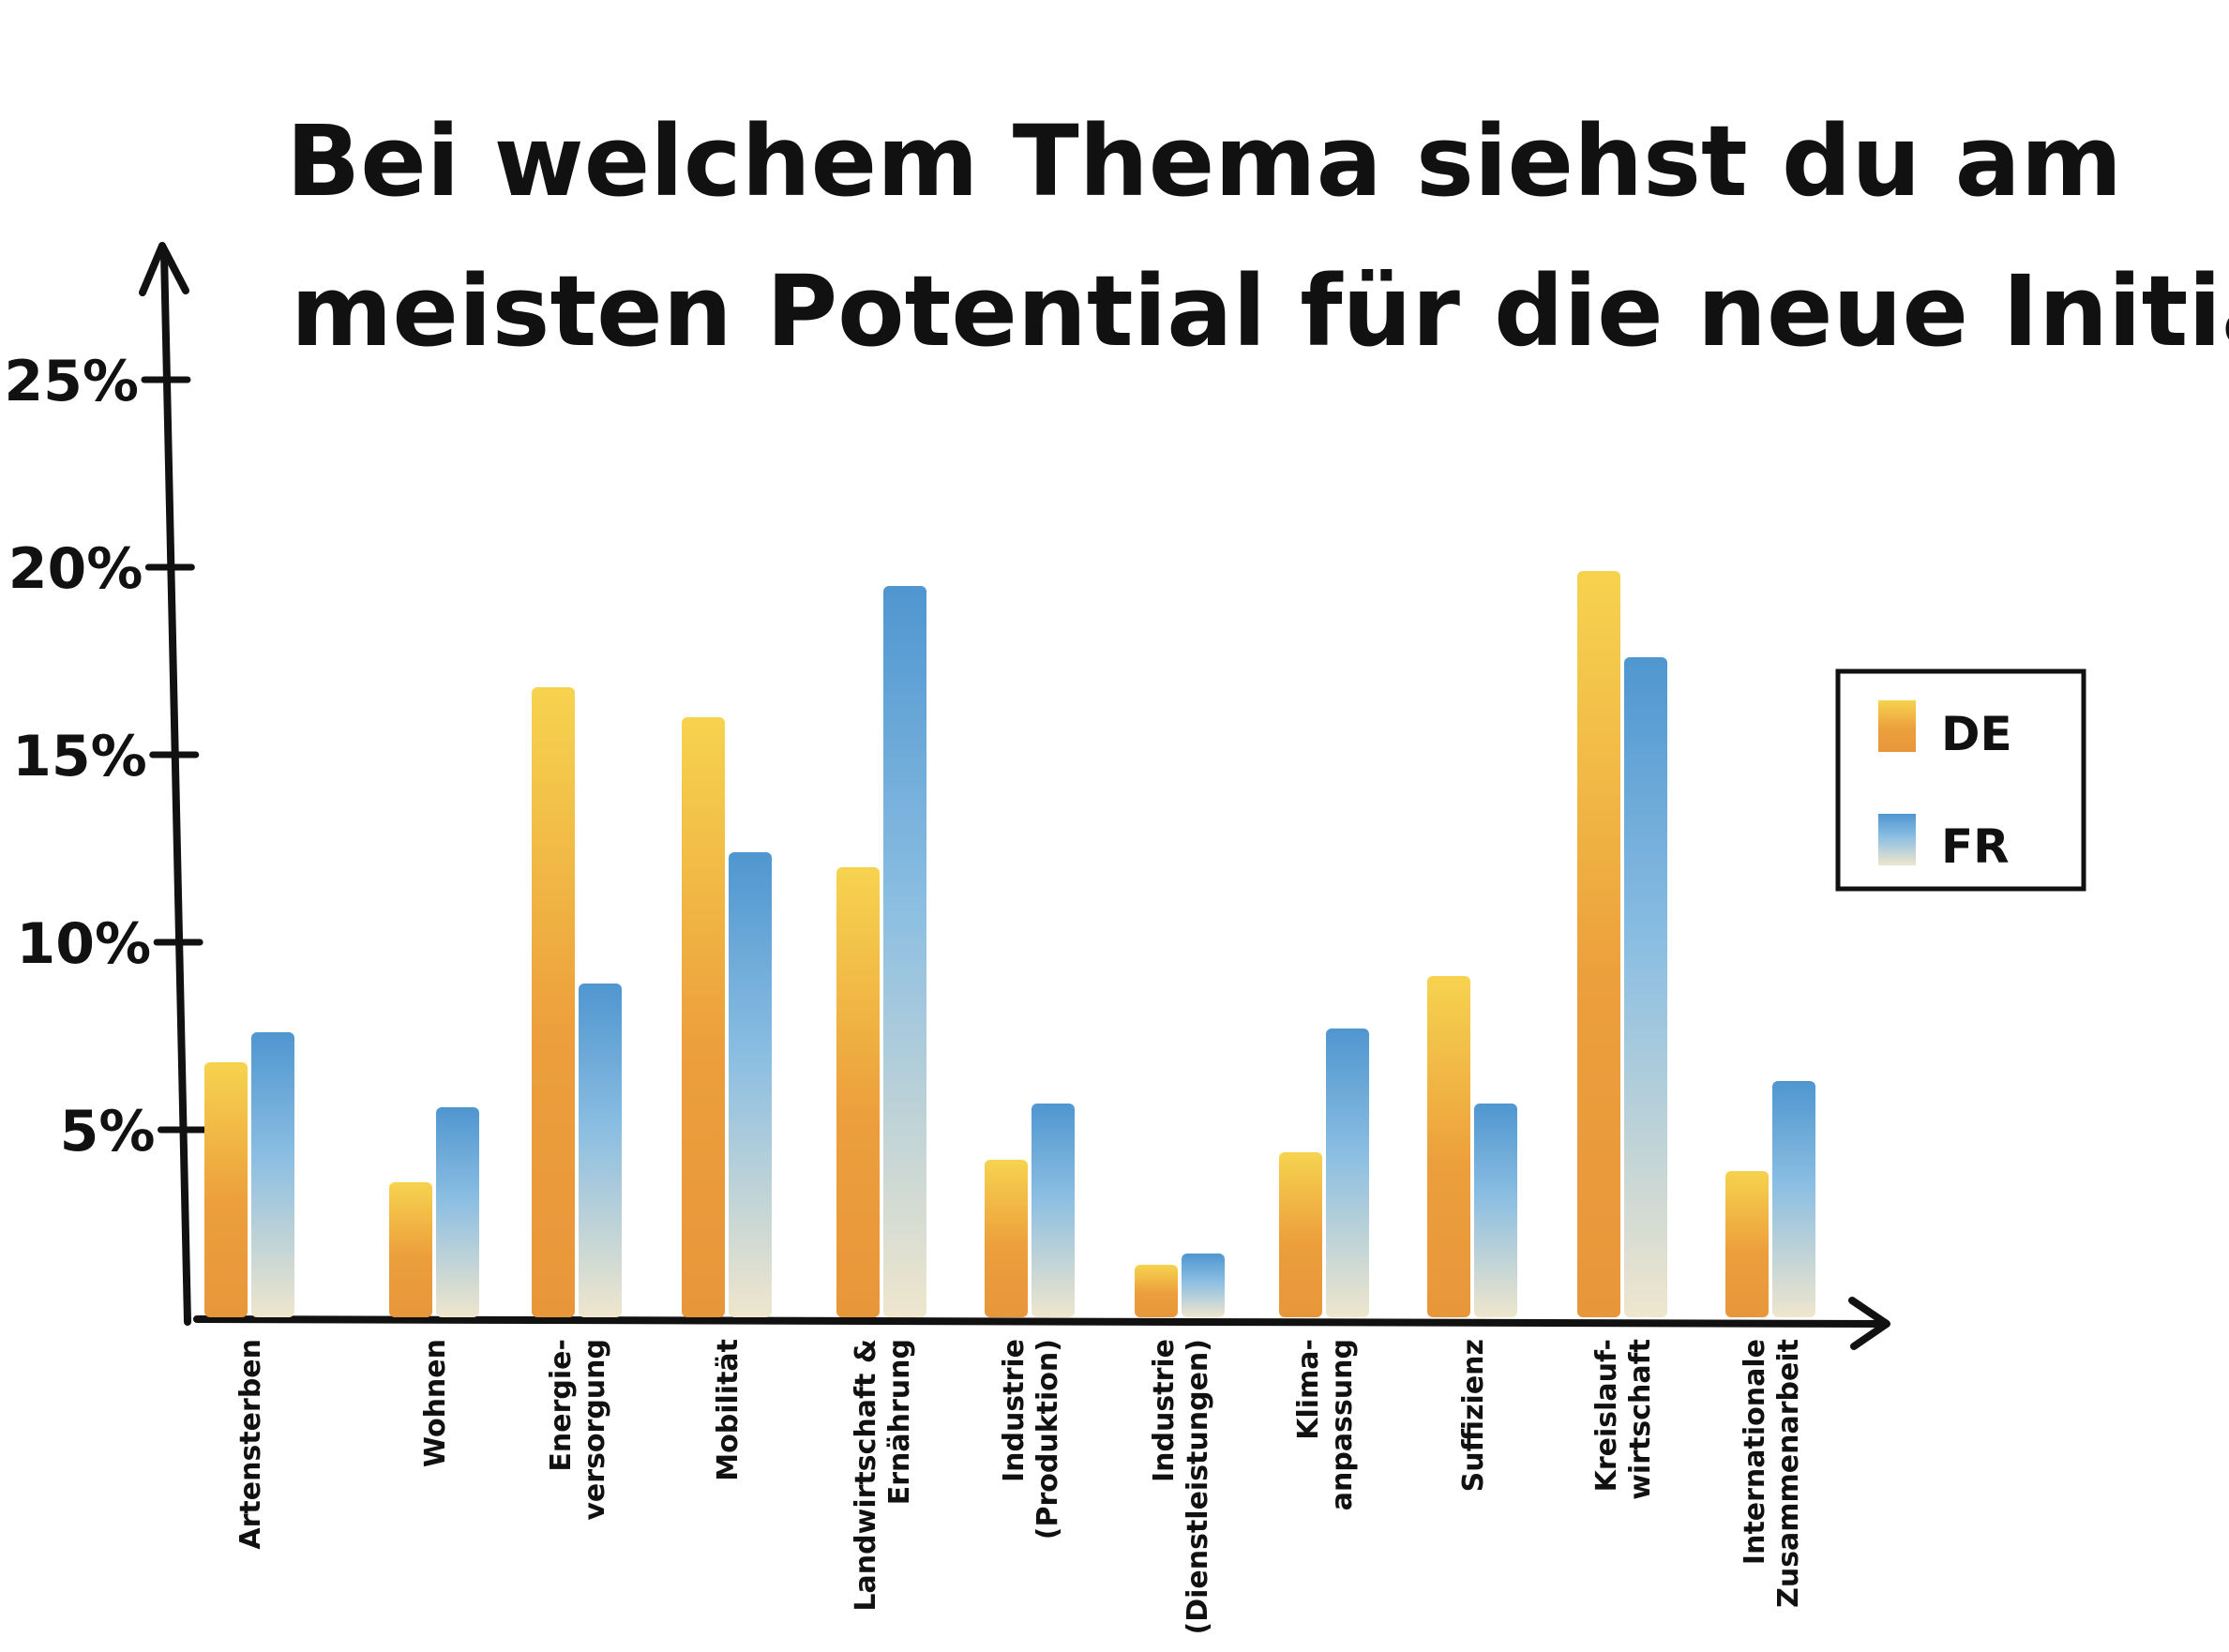  I want to click on x-tick-label: Wohnen, so click(435, 1403).